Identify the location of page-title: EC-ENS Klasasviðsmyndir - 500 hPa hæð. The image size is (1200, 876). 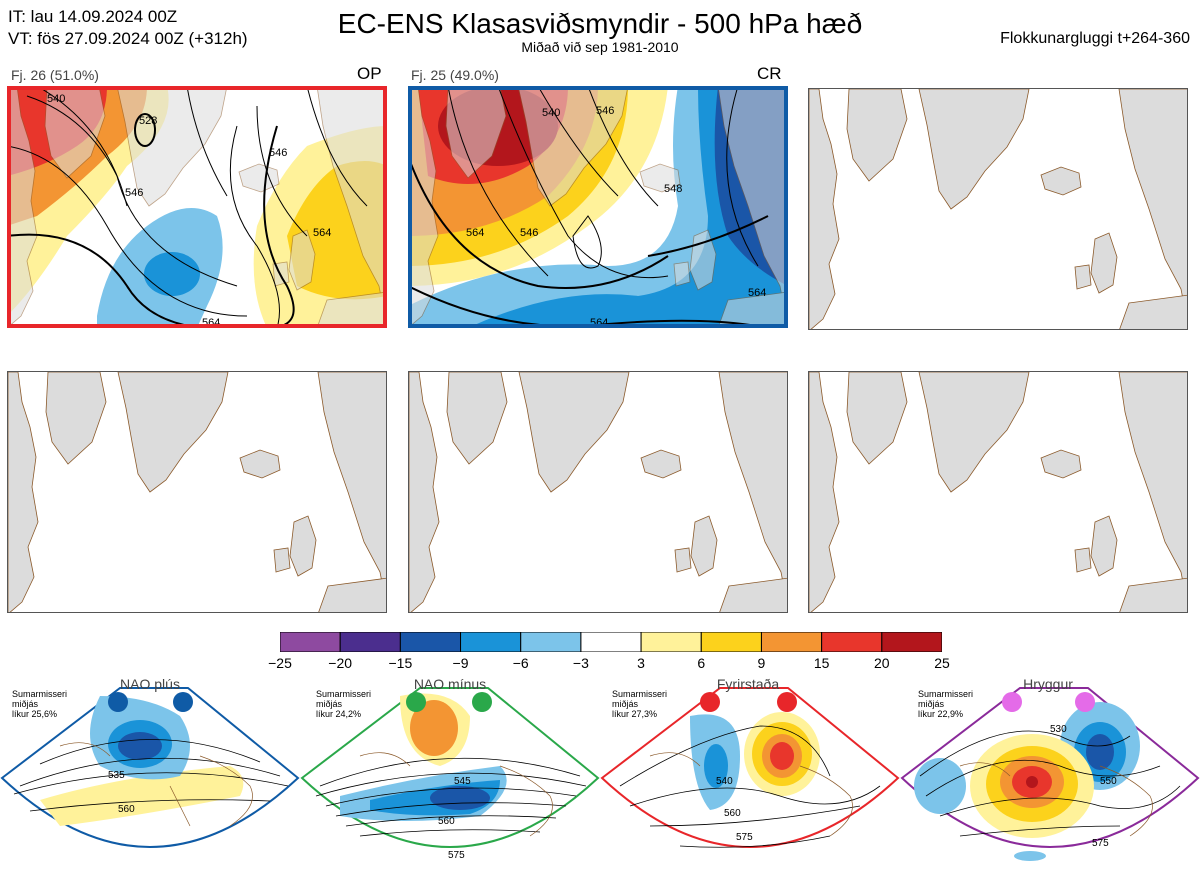
(600, 23).